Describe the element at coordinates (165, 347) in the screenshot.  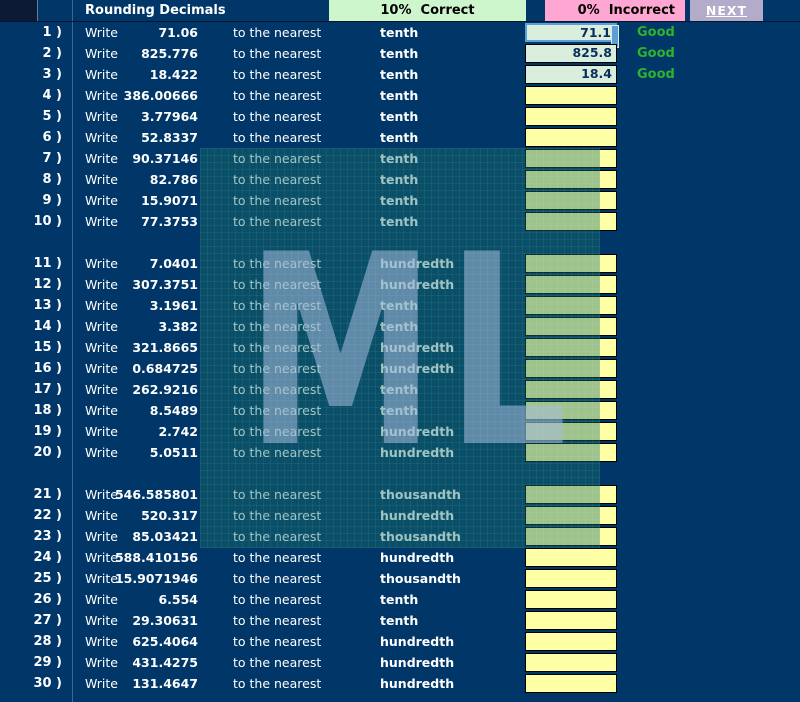
I see `problem-value: 321.8665` at that location.